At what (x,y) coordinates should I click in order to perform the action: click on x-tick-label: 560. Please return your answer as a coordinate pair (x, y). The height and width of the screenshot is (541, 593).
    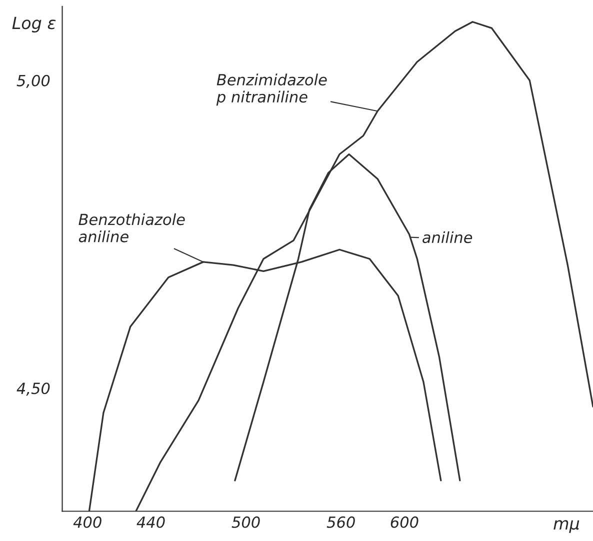
    Looking at the image, I should click on (340, 522).